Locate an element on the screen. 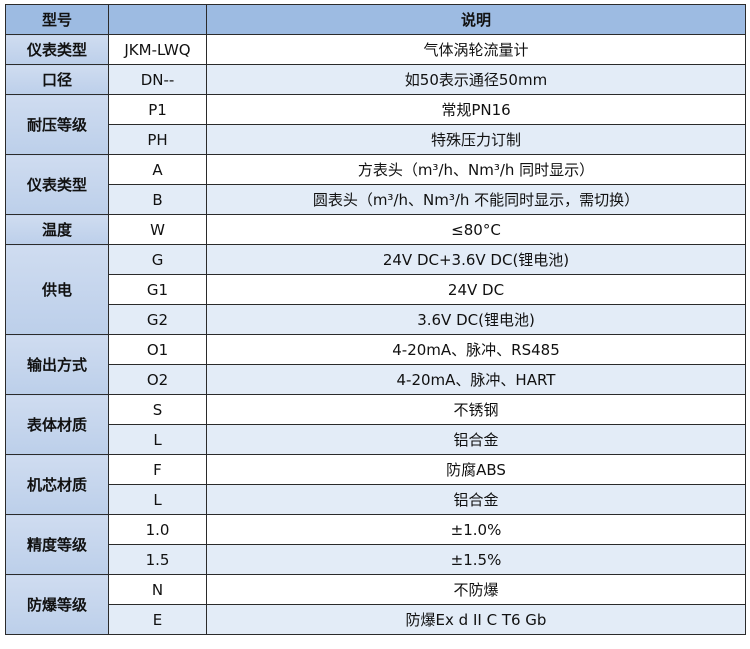  group-label: 温度 is located at coordinates (57, 229).